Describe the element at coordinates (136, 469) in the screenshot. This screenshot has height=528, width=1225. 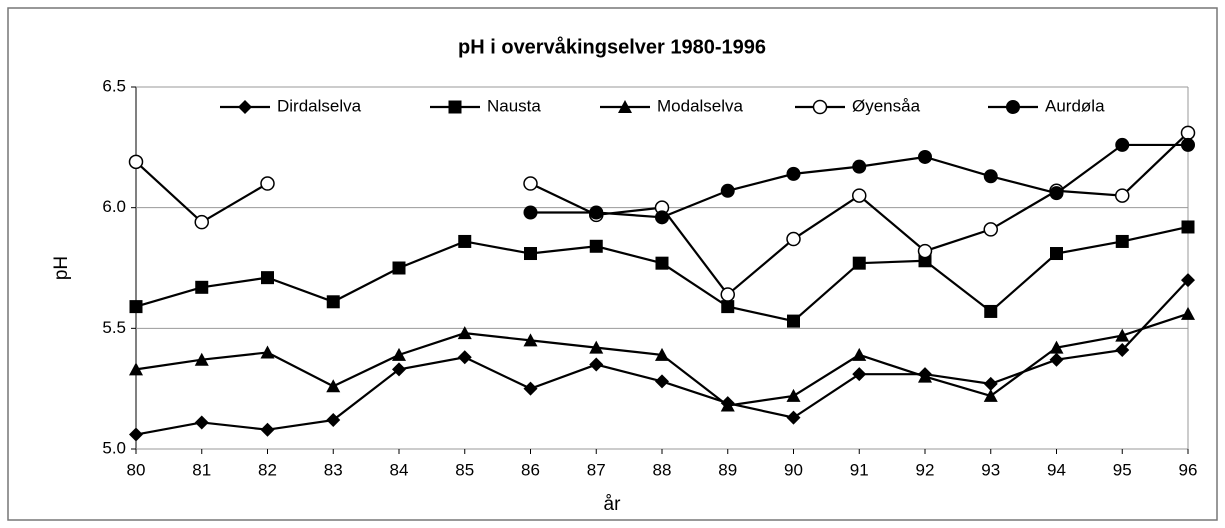
I see `x-tick-label: 80` at that location.